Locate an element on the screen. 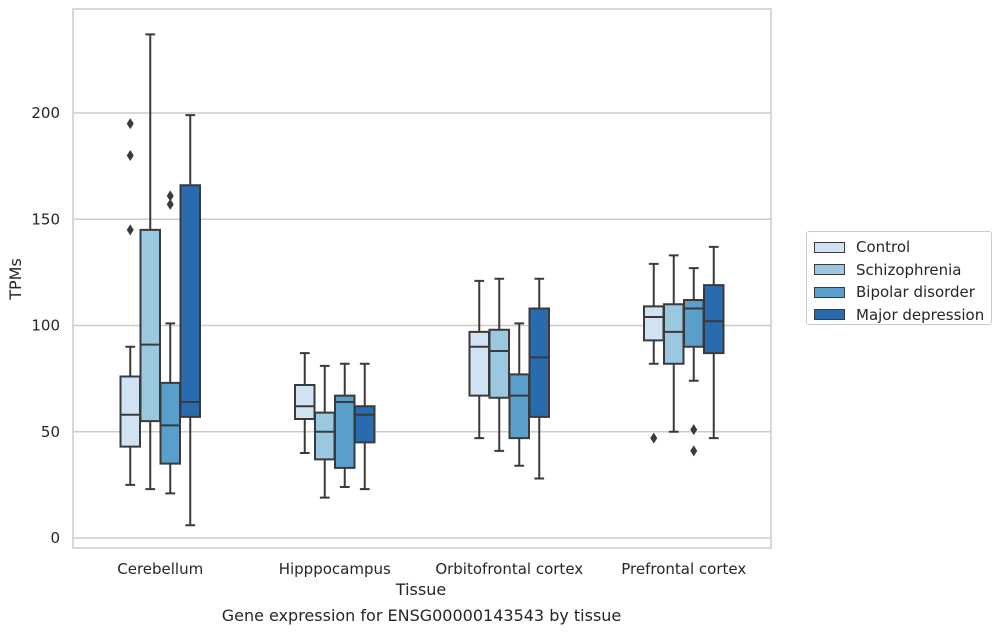 This screenshot has height=634, width=1002. y-tick-label: 200 is located at coordinates (45, 113).